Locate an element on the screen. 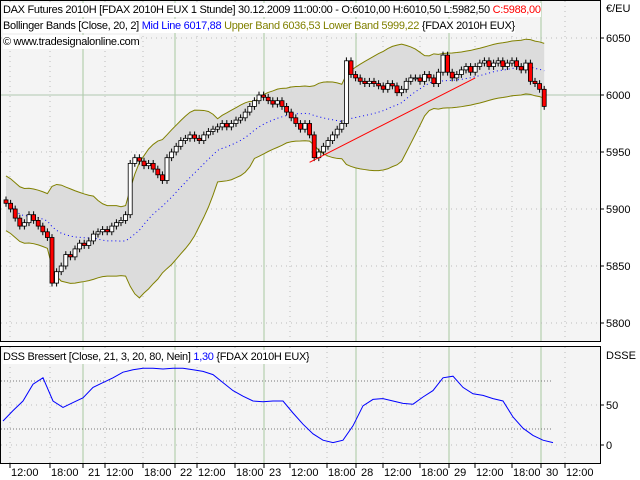  copyright: © www.tradesignalonline.com is located at coordinates (71, 42).